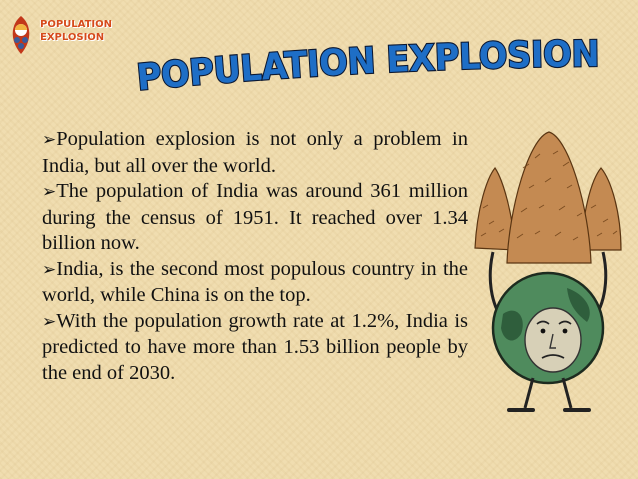 The image size is (638, 479). What do you see at coordinates (548, 271) in the screenshot?
I see `overpopulated-earth-cartoon-icon` at bounding box center [548, 271].